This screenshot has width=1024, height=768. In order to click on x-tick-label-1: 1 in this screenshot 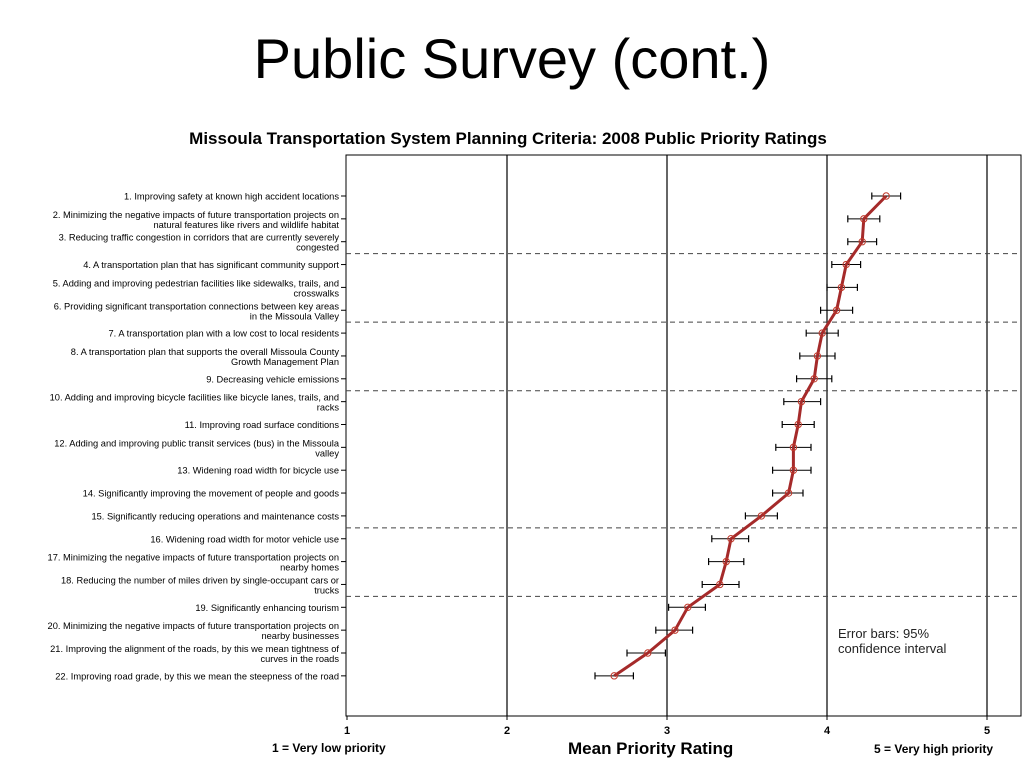, I will do `click(347, 731)`.